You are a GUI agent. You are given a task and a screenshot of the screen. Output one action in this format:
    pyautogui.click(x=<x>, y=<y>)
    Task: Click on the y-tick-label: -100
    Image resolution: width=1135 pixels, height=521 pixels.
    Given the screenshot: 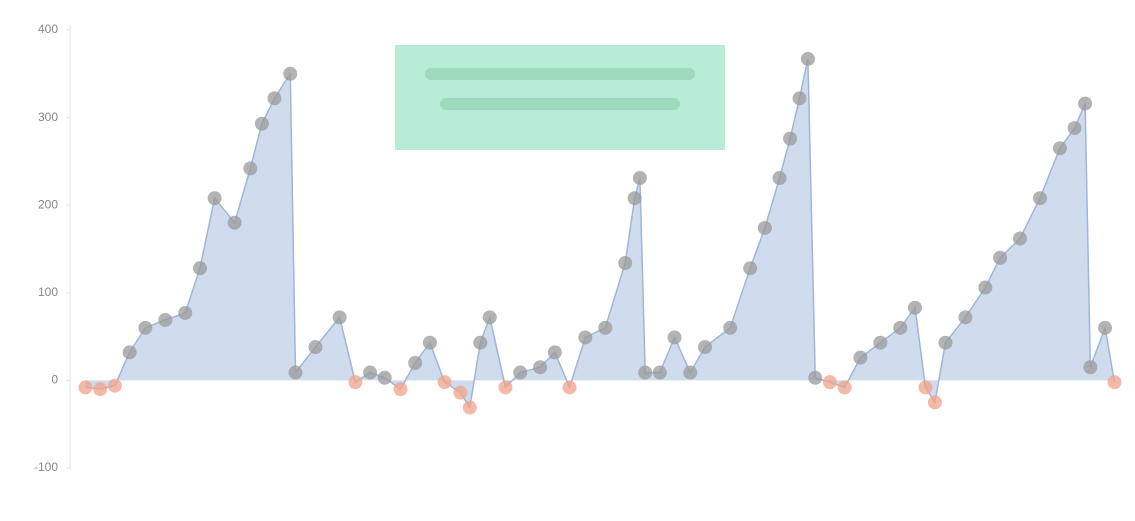 What is the action you would take?
    pyautogui.click(x=46, y=467)
    